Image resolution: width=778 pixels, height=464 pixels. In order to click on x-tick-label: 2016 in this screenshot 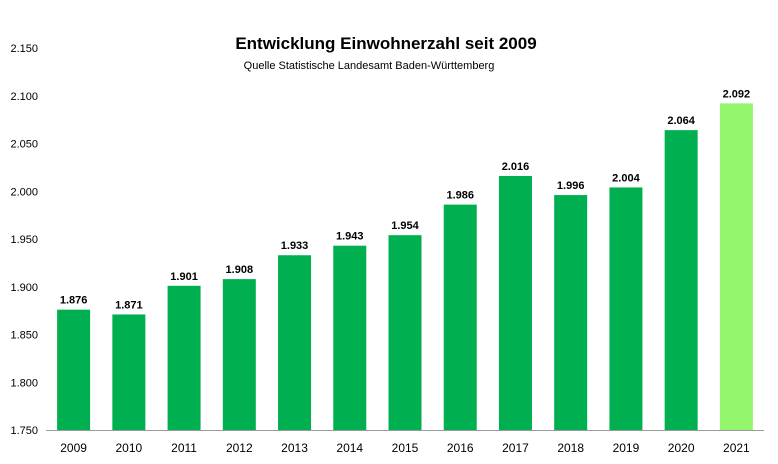, I will do `click(460, 448)`.